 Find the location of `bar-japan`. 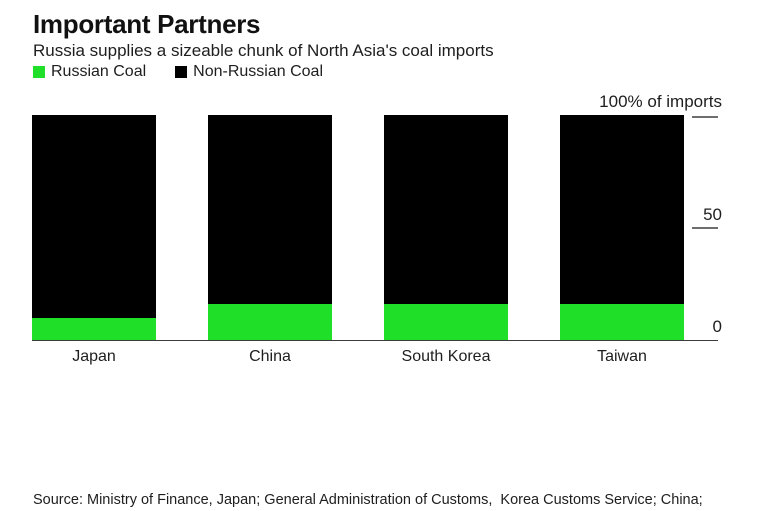

bar-japan is located at coordinates (94, 227).